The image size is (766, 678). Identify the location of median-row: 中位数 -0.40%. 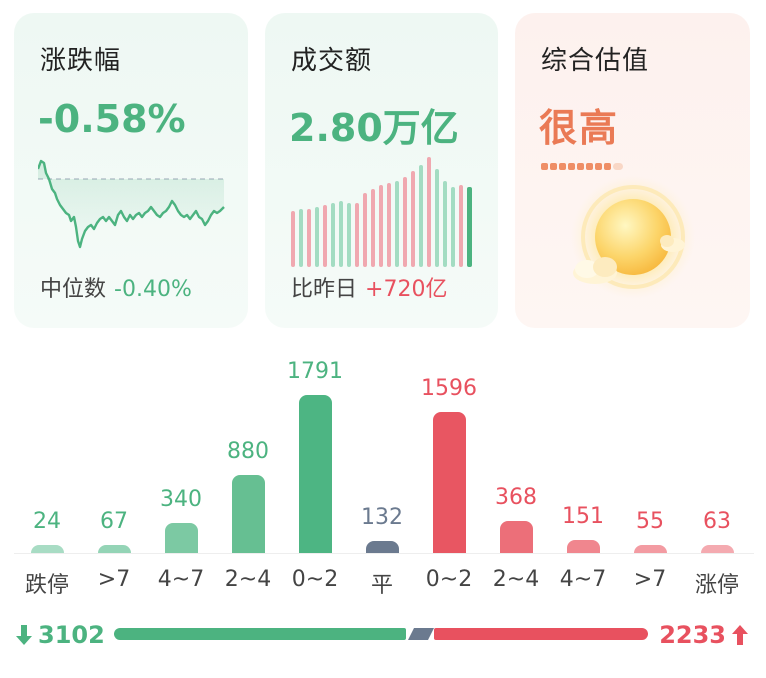
(116, 287).